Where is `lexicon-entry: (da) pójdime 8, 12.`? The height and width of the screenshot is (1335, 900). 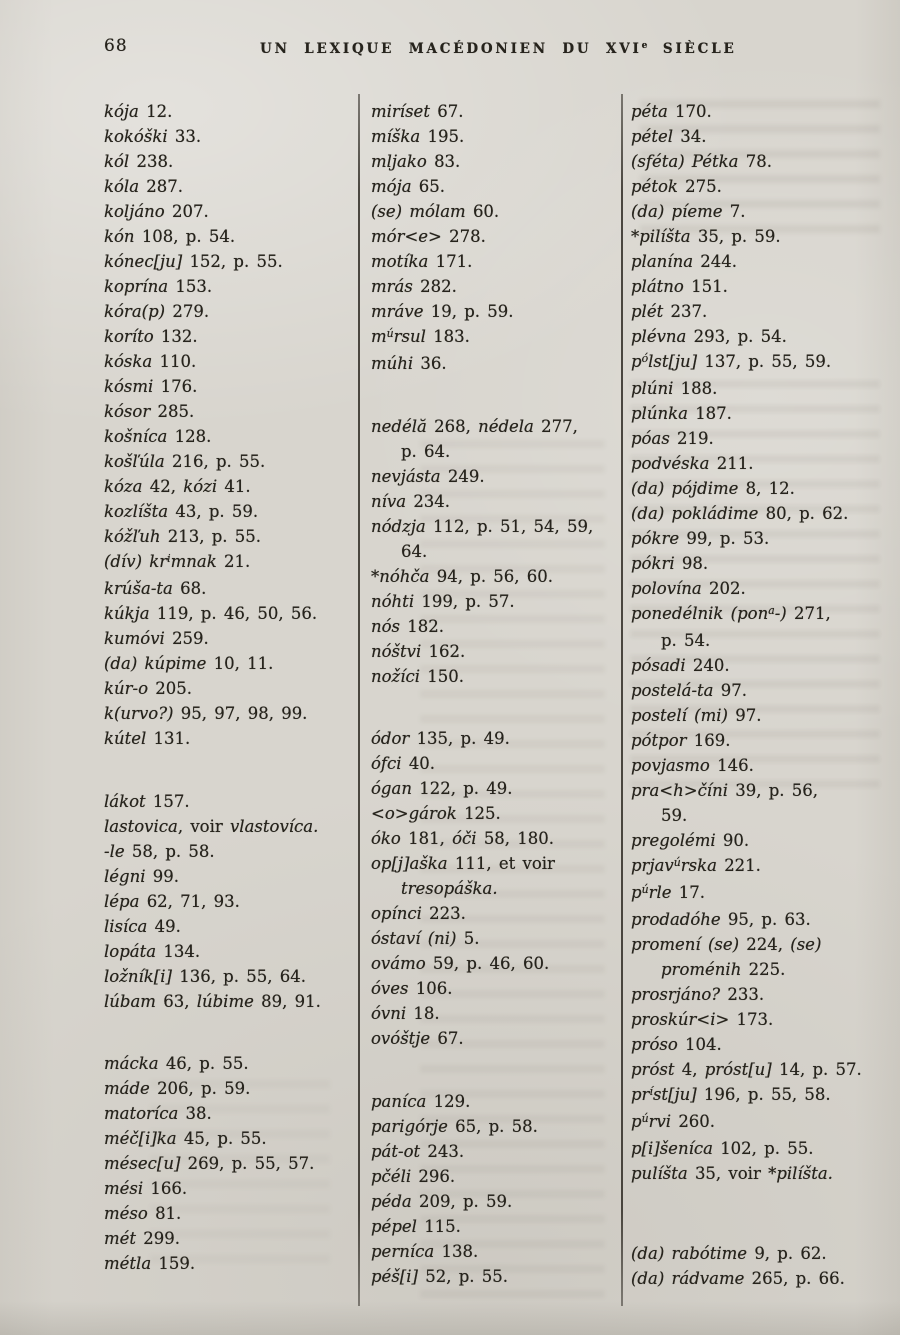 lexicon-entry: (da) pójdime 8, 12. is located at coordinates (761, 488).